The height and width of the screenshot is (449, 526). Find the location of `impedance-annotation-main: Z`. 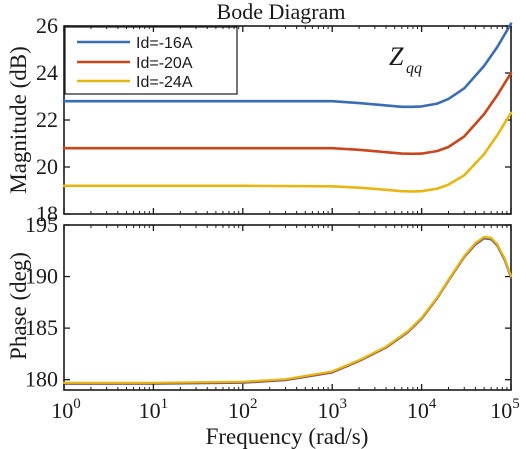

impedance-annotation-main: Z is located at coordinates (396, 56).